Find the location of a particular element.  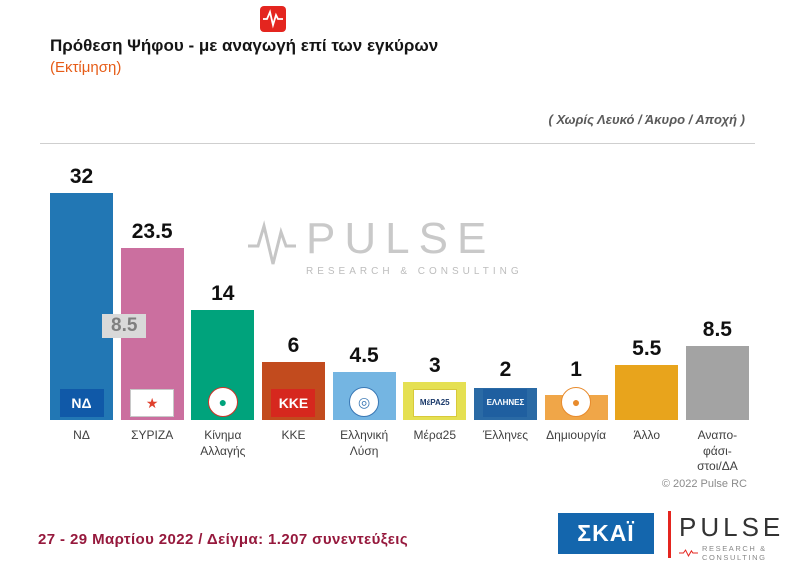

bar-value-ellines: 2 is located at coordinates (505, 369).